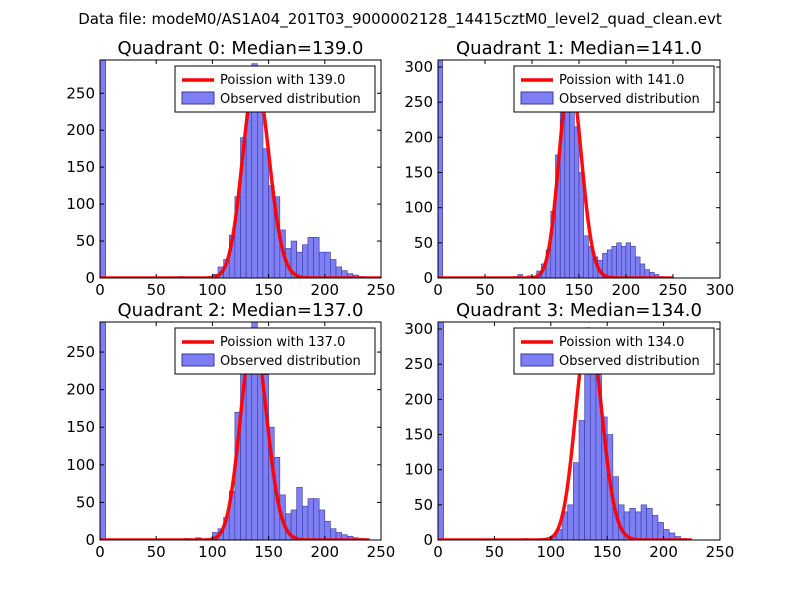 The image size is (800, 600). I want to click on y-tick-label: 150, so click(418, 173).